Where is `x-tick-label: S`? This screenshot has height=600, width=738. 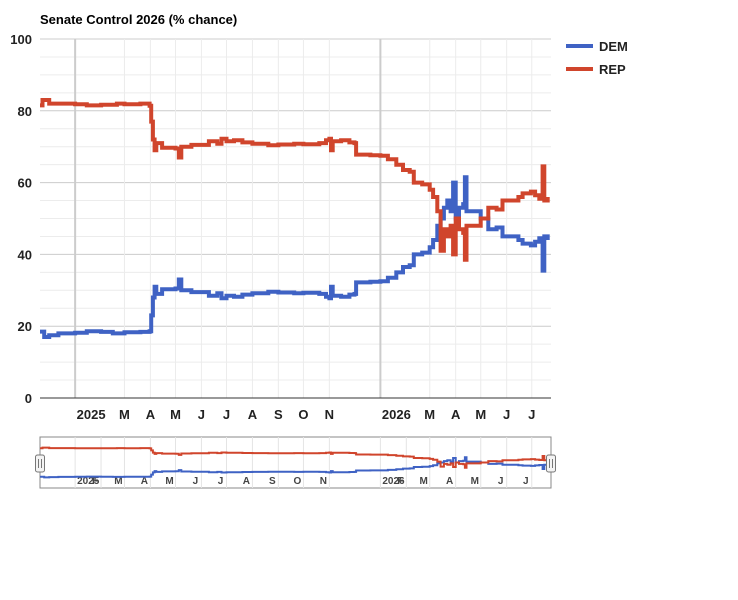
x-tick-label: S is located at coordinates (278, 414).